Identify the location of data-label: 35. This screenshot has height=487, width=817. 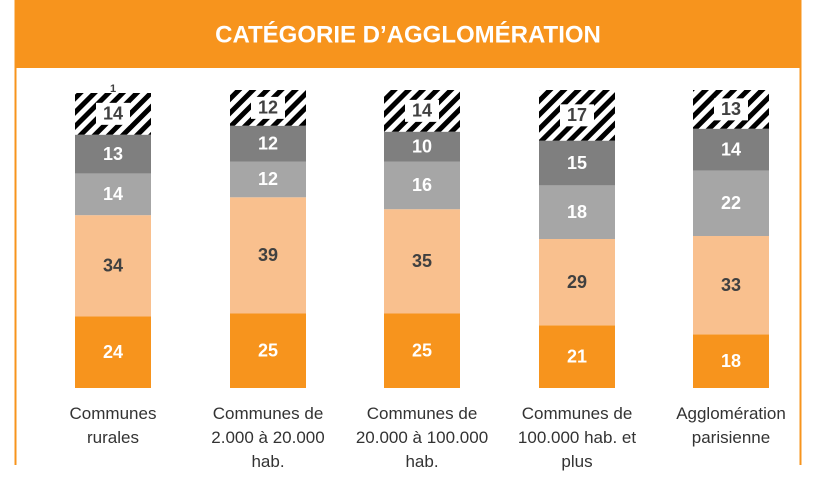
(422, 261).